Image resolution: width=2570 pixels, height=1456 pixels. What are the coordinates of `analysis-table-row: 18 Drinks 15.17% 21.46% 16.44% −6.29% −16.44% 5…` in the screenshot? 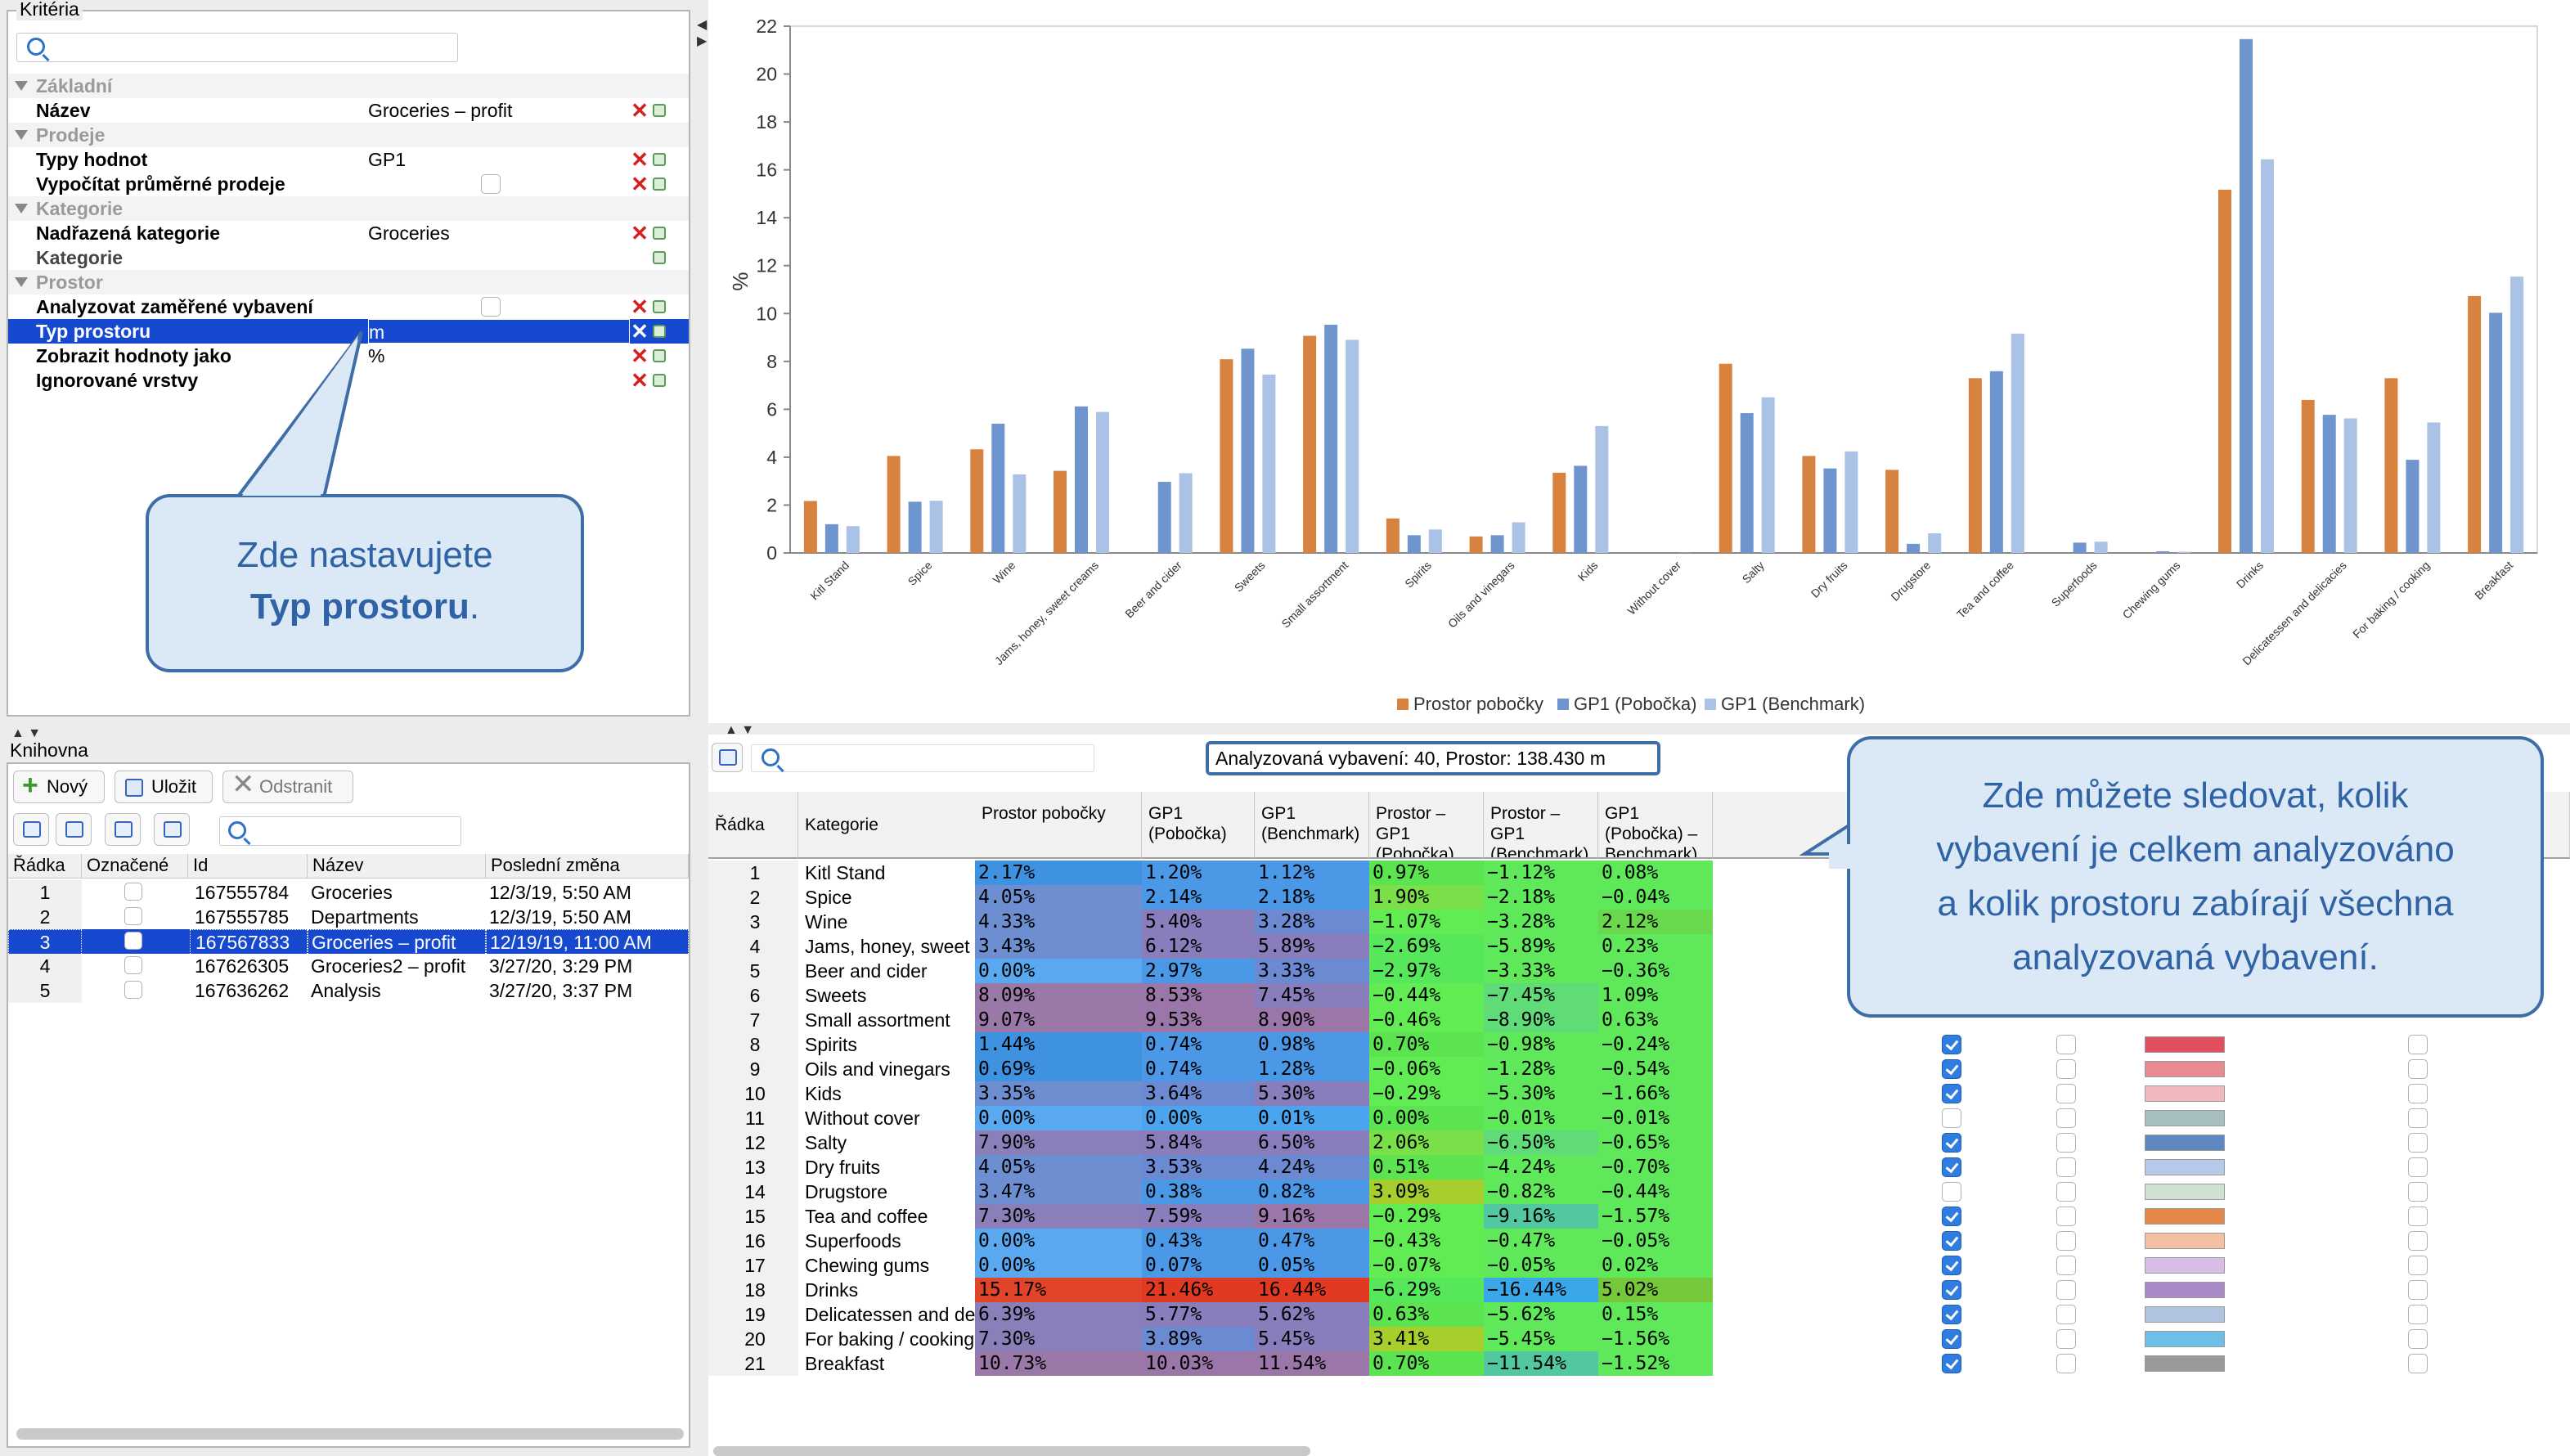 It's located at (1639, 1290).